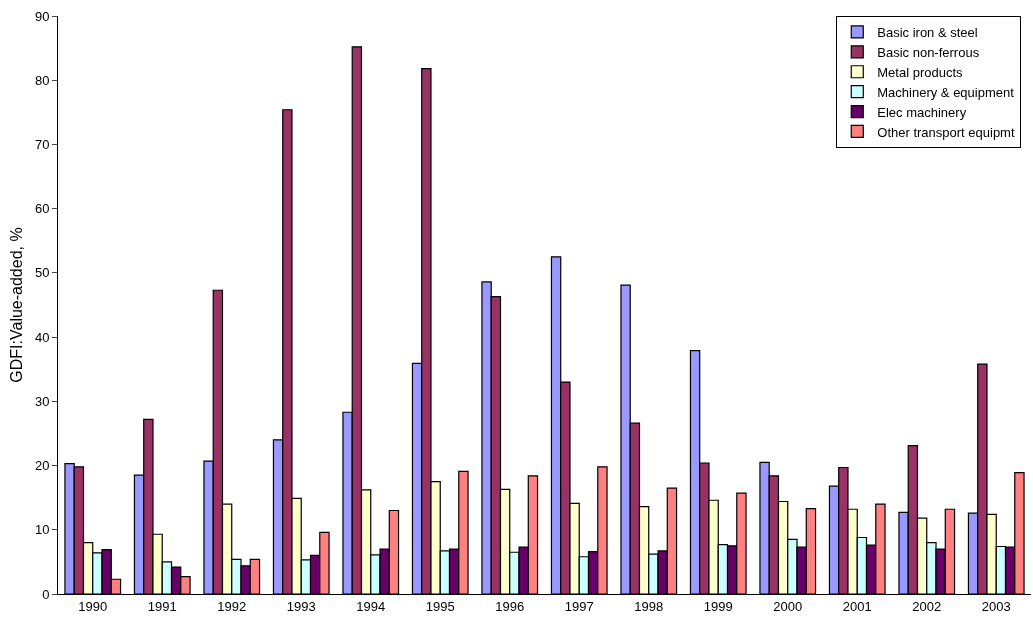  Describe the element at coordinates (42, 530) in the screenshot. I see `y-tick-label: 10` at that location.